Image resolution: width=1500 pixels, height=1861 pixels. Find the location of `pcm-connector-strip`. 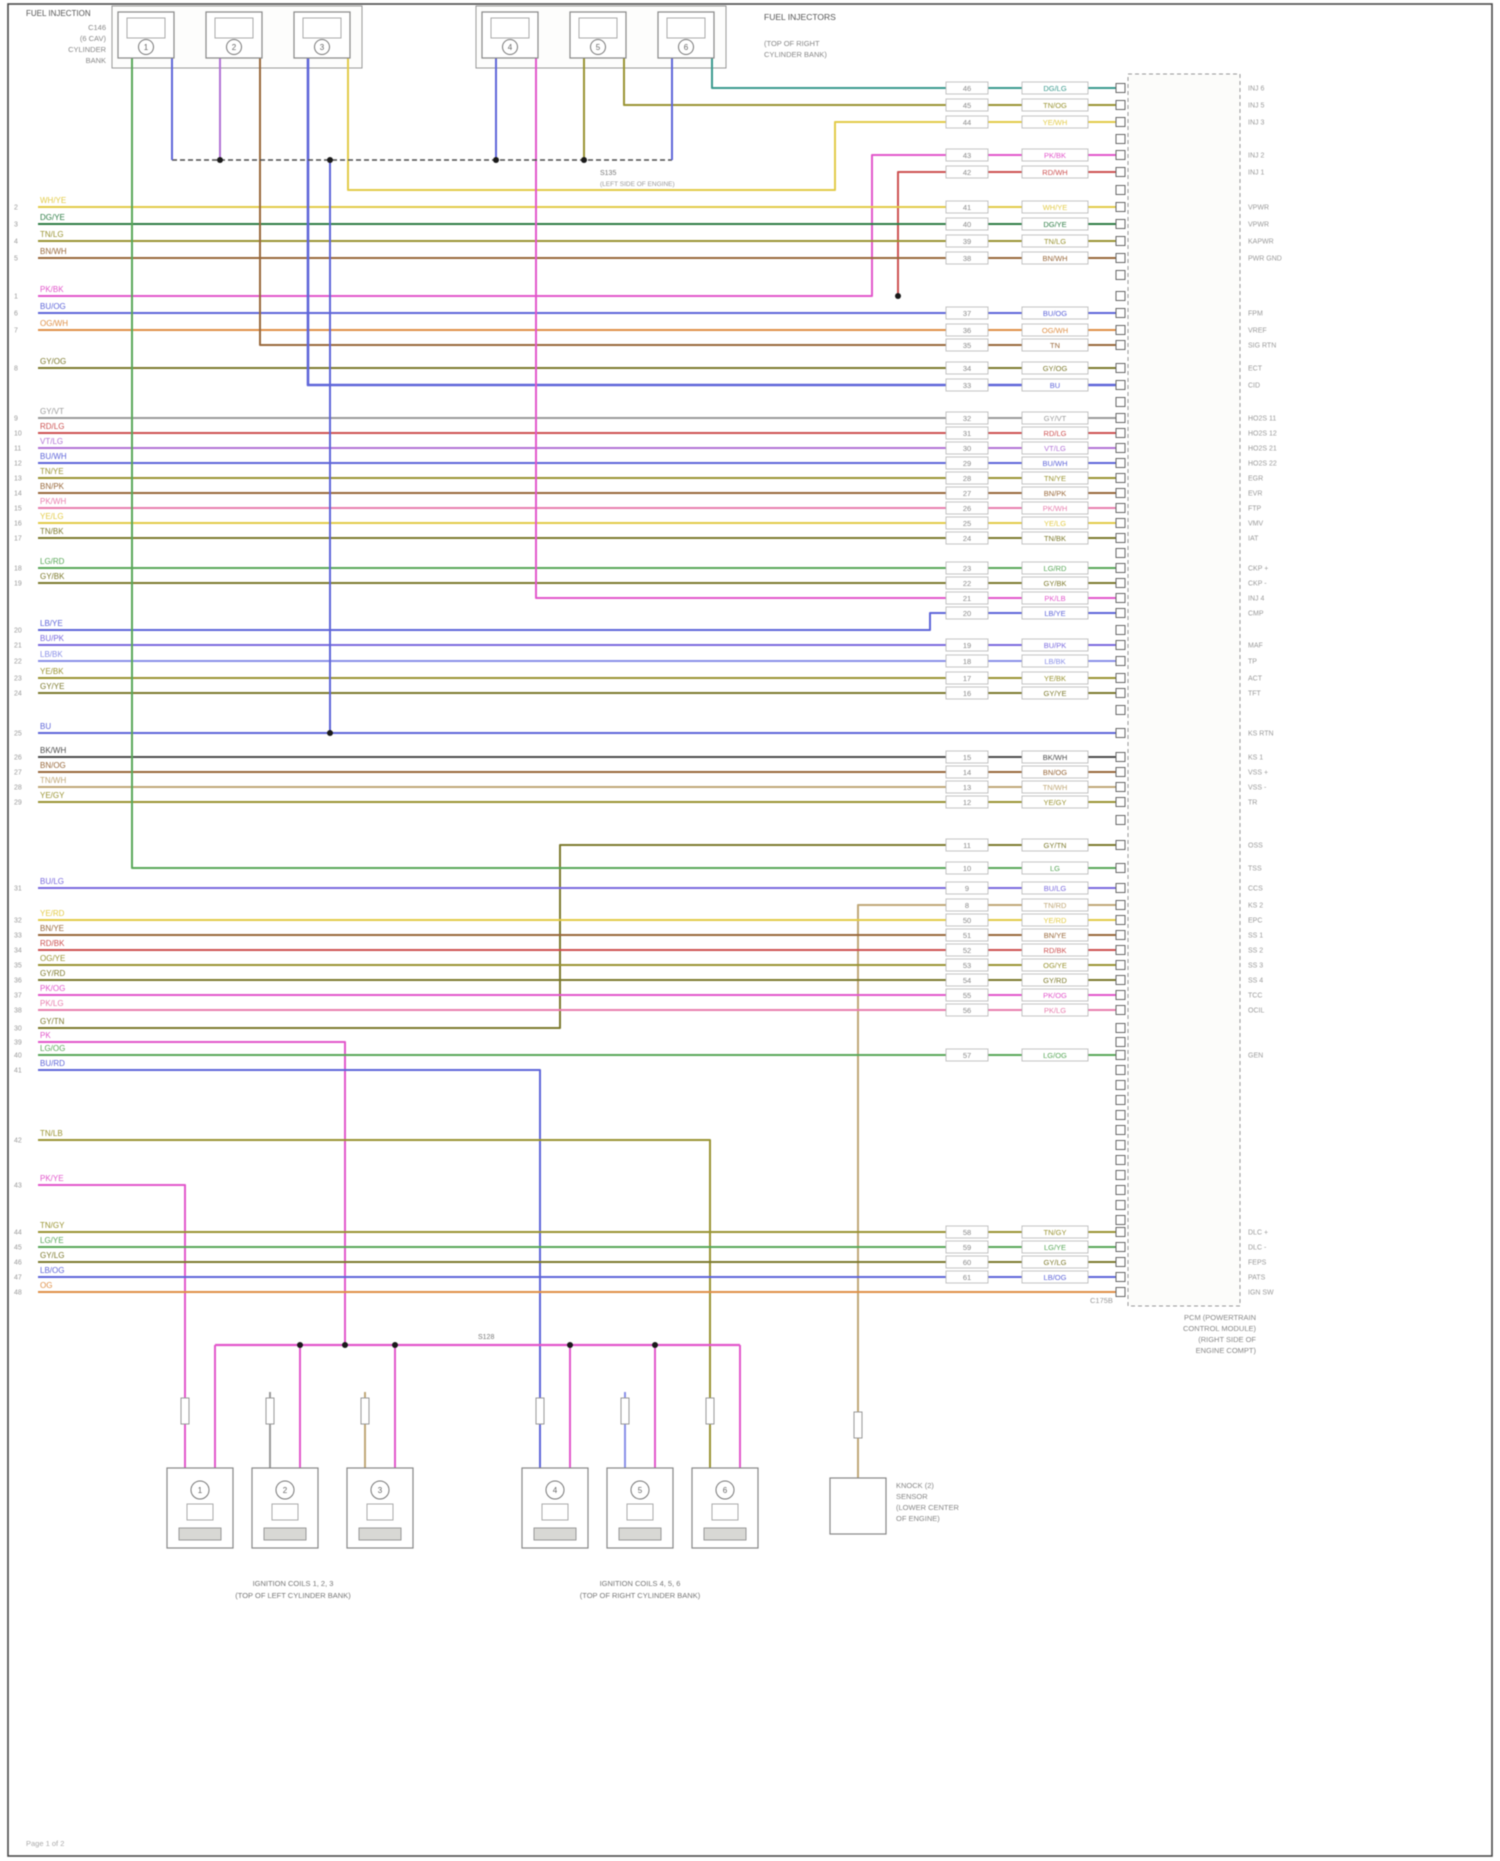

pcm-connector-strip is located at coordinates (1184, 690).